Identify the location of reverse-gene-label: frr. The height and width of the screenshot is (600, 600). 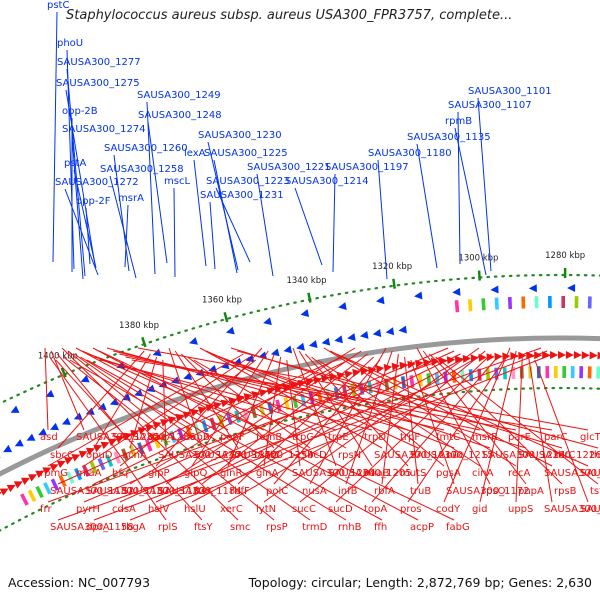
(46, 509).